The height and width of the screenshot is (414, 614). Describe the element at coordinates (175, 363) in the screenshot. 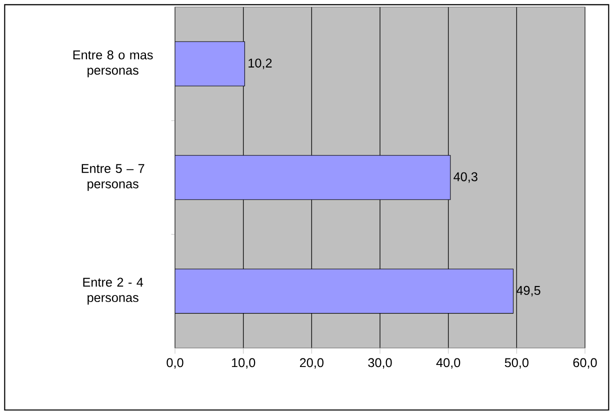

I see `x-tick-label: 0,0` at that location.